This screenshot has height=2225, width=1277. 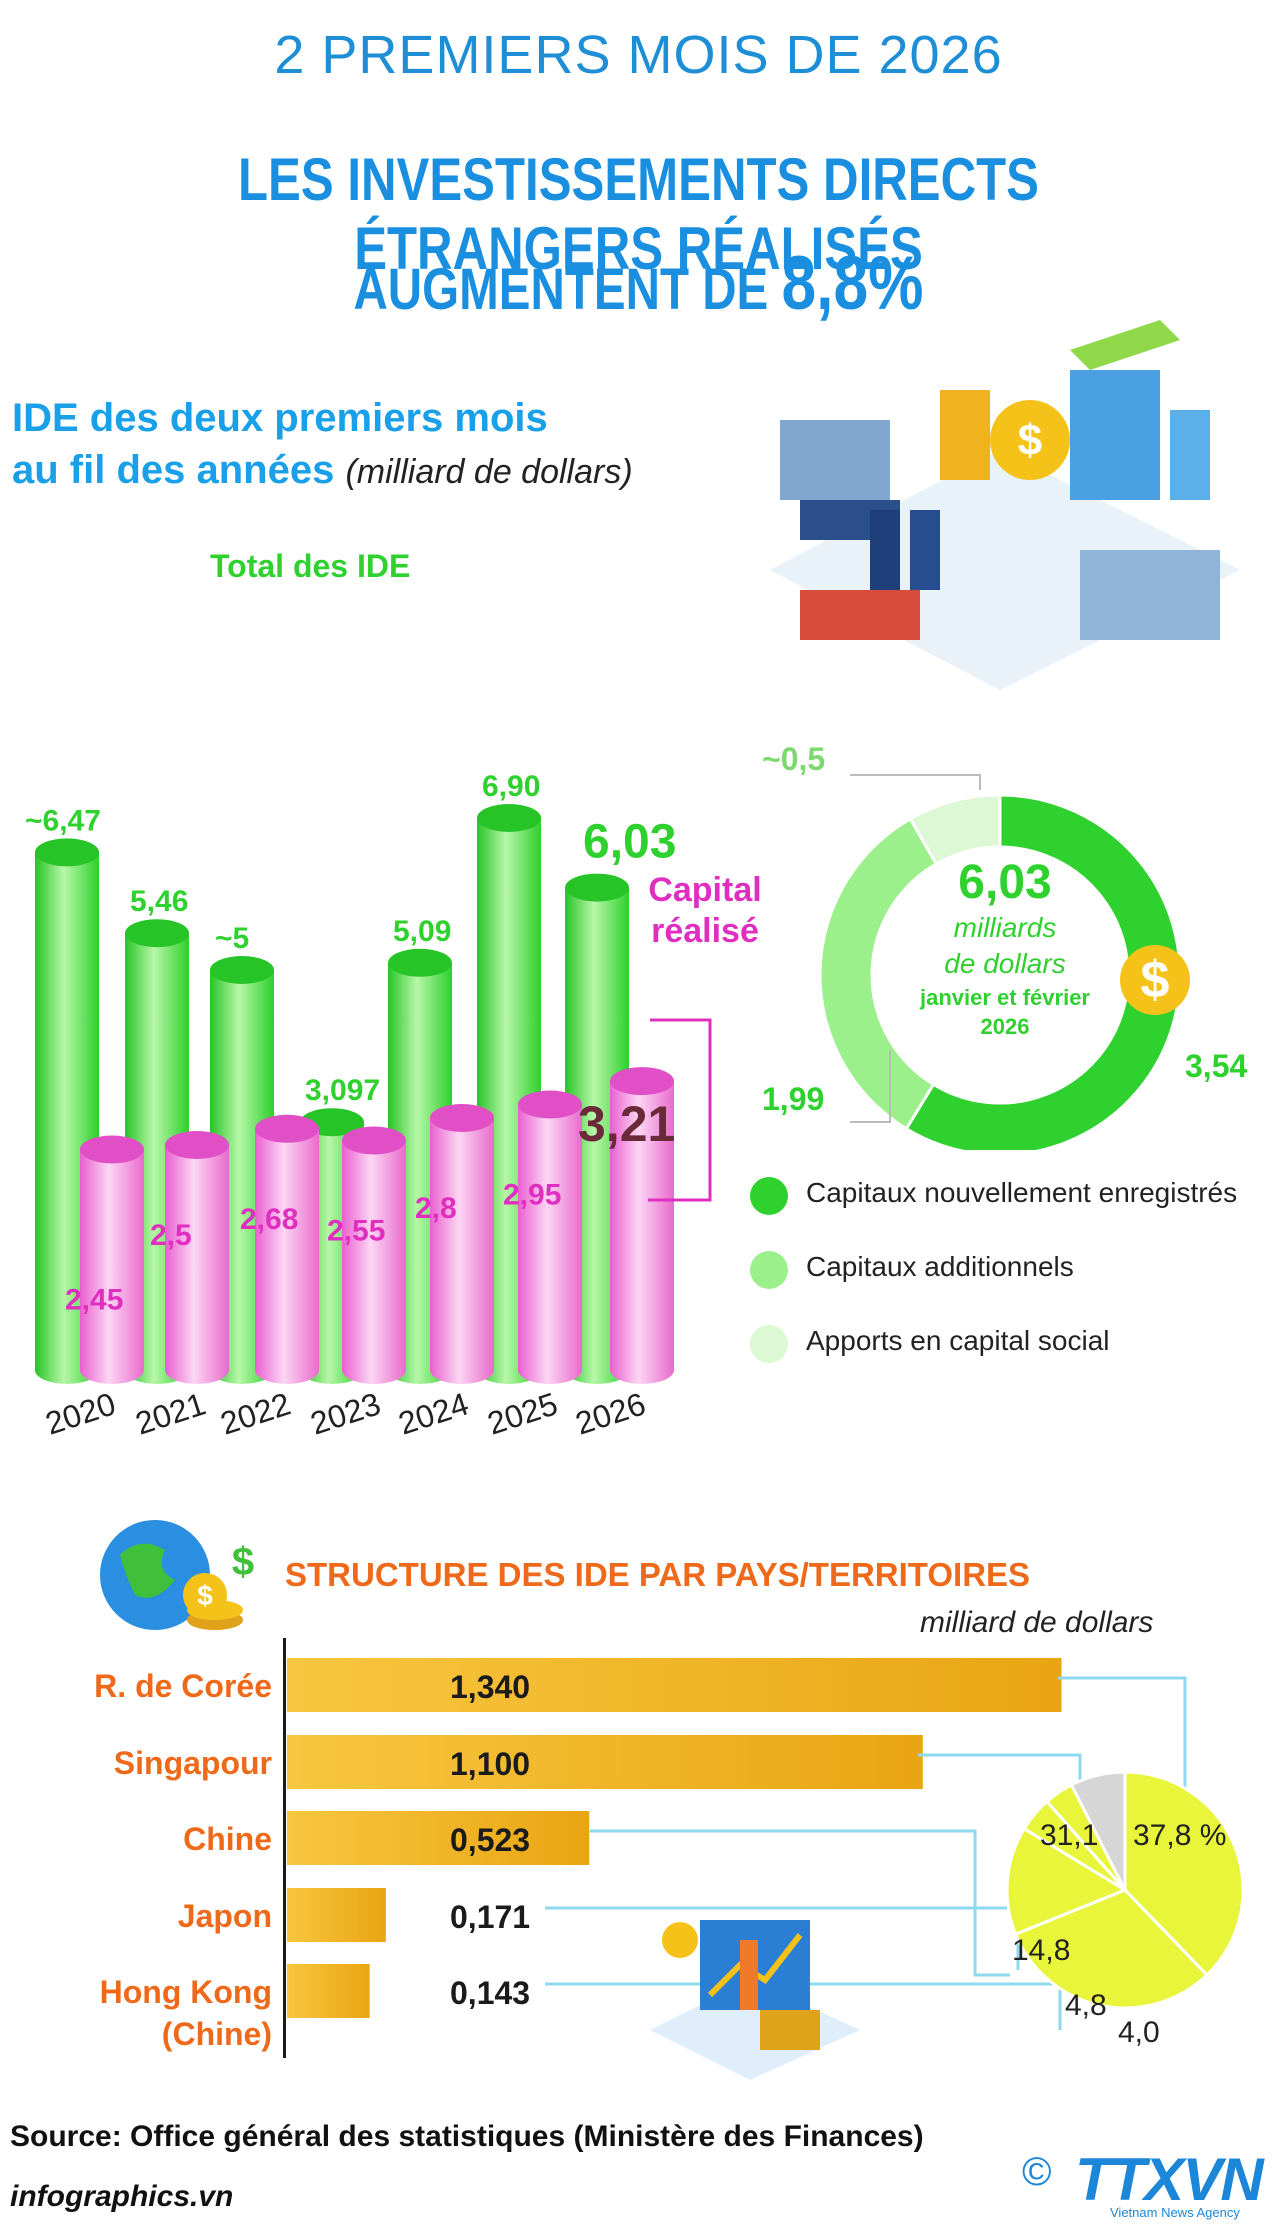 What do you see at coordinates (374, 1140) in the screenshot?
I see `realized-bar-2023-top` at bounding box center [374, 1140].